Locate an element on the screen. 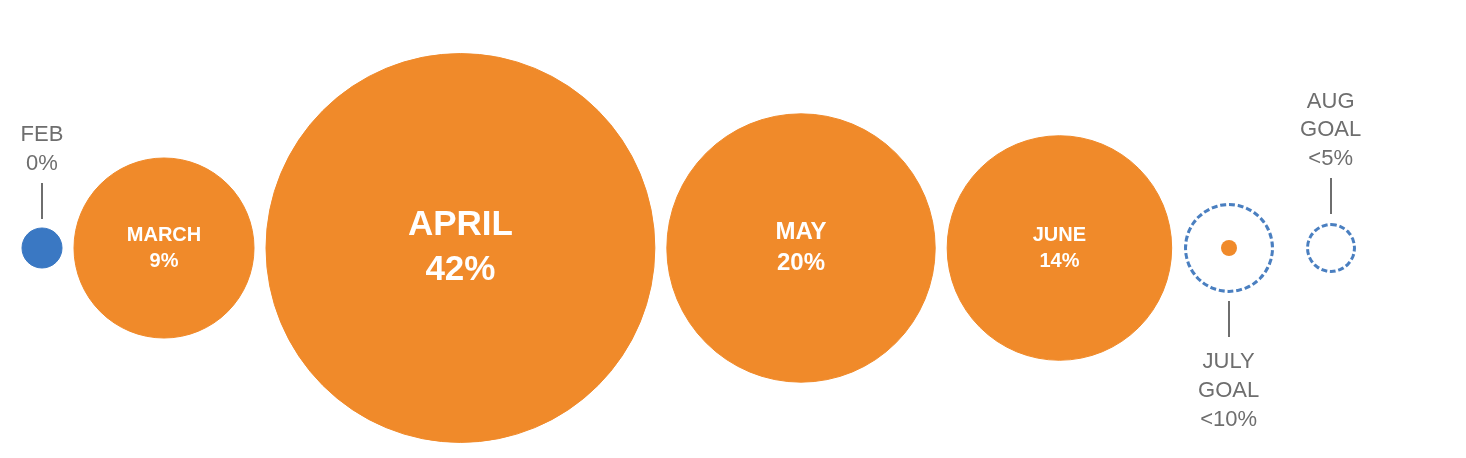  category-label: MARCH is located at coordinates (164, 233).